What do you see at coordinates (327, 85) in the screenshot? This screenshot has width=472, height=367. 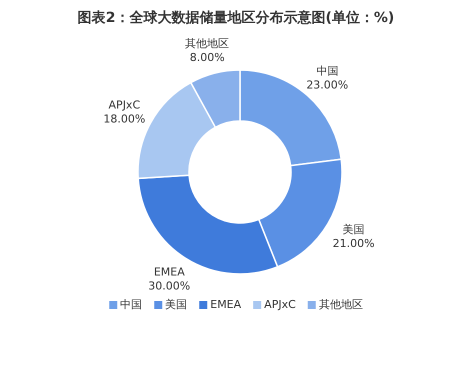 I see `data-label: 23.00%` at bounding box center [327, 85].